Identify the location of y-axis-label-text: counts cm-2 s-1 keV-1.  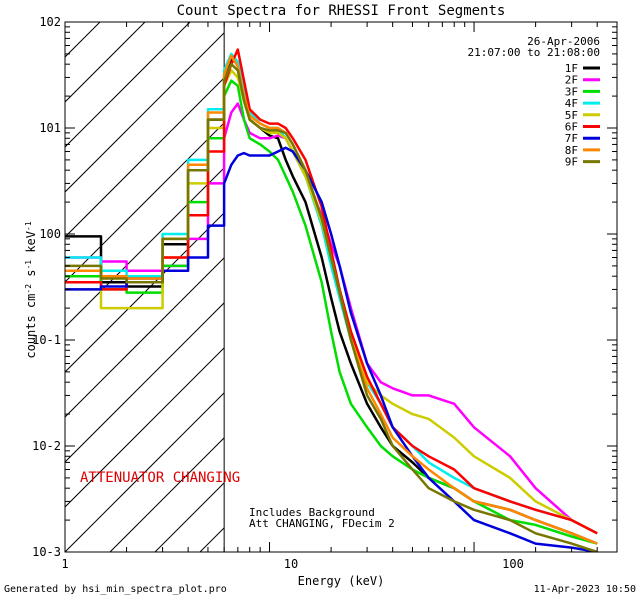
(31, 289).